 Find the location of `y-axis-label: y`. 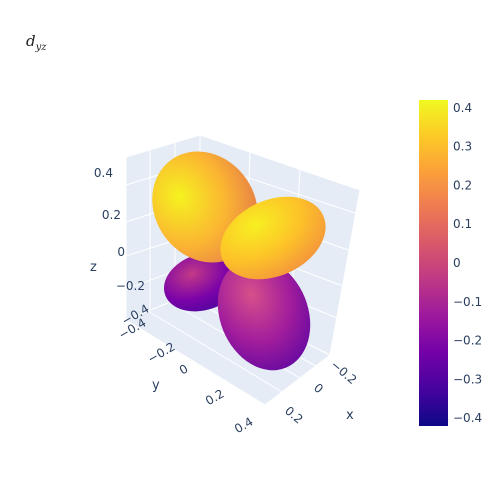

y-axis-label: y is located at coordinates (156, 385).